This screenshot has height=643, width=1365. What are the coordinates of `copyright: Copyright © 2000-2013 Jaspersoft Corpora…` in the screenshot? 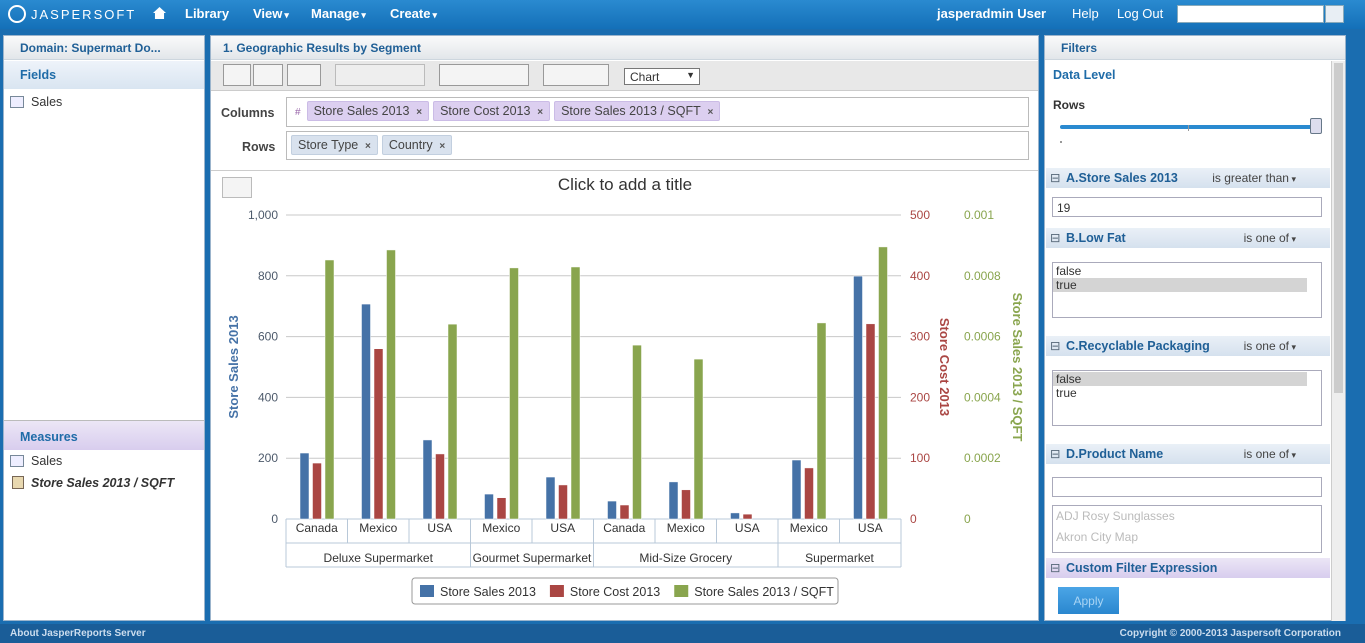 It's located at (1230, 633).